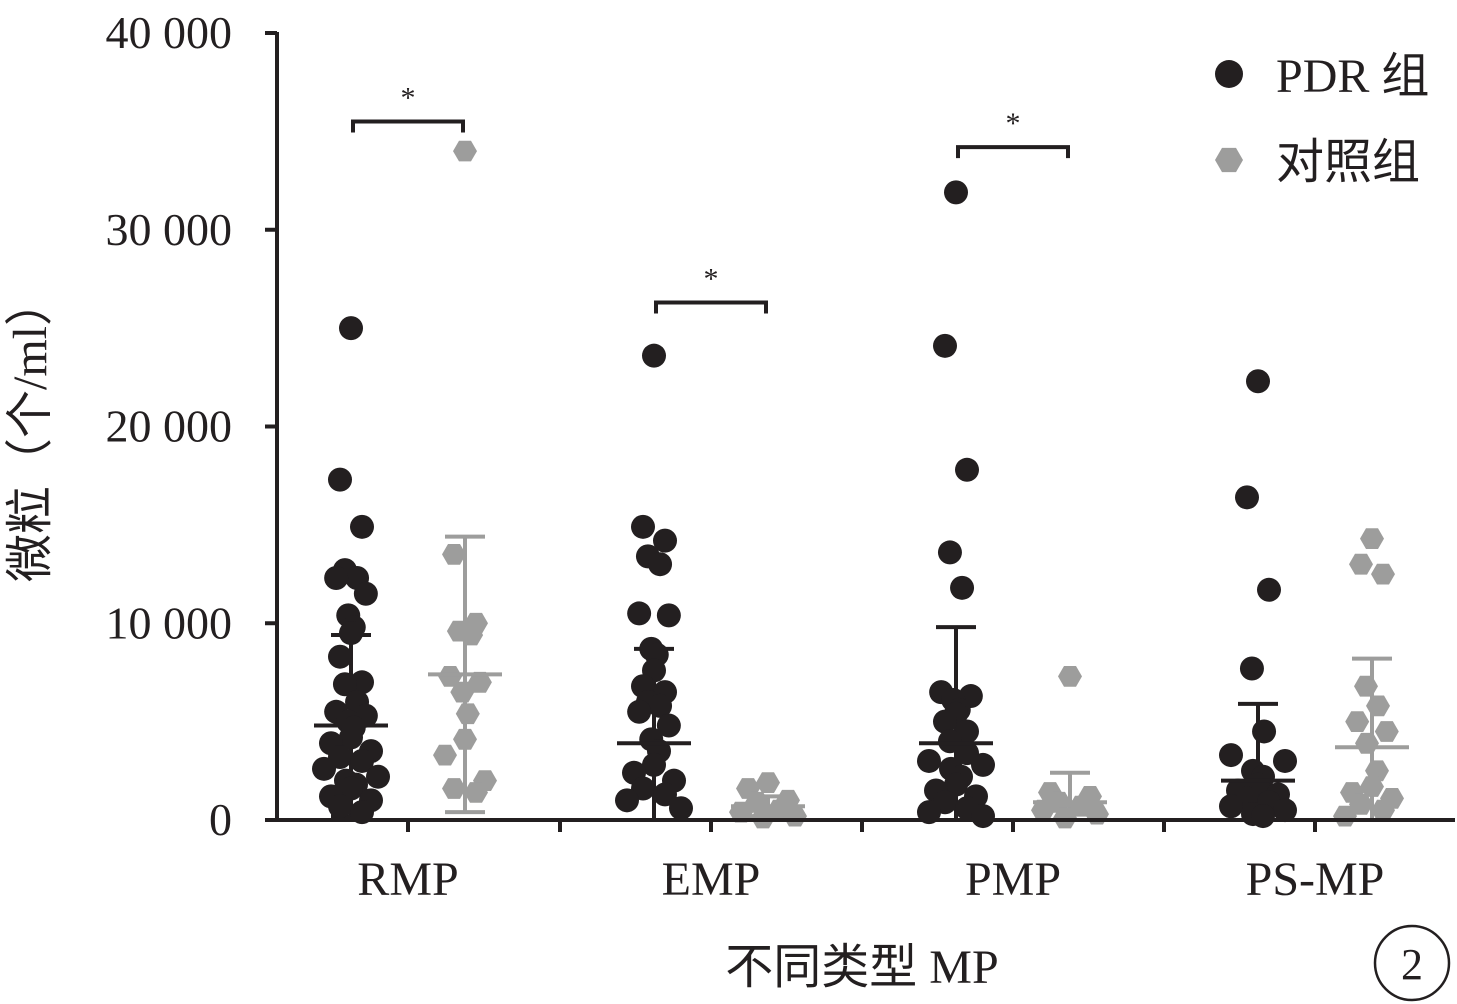  What do you see at coordinates (30, 430) in the screenshot?
I see `y-axis-title: 微粒（个/ml）` at bounding box center [30, 430].